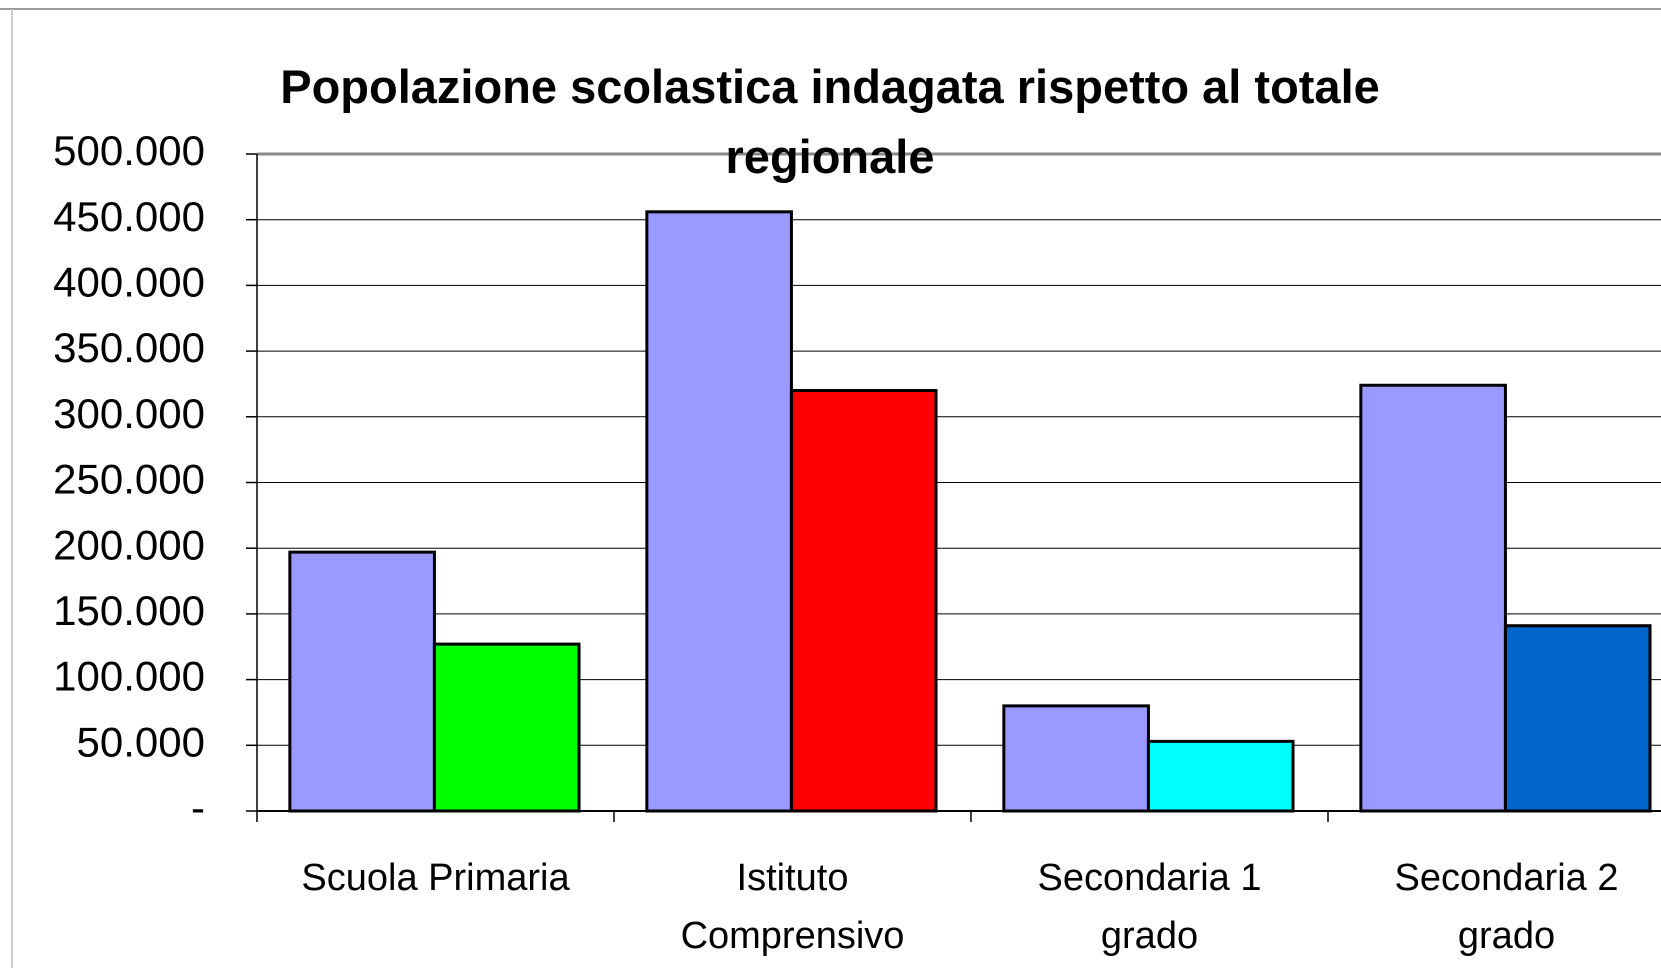 The width and height of the screenshot is (1661, 968). Describe the element at coordinates (129, 413) in the screenshot. I see `y-tick-label: 300.000` at that location.